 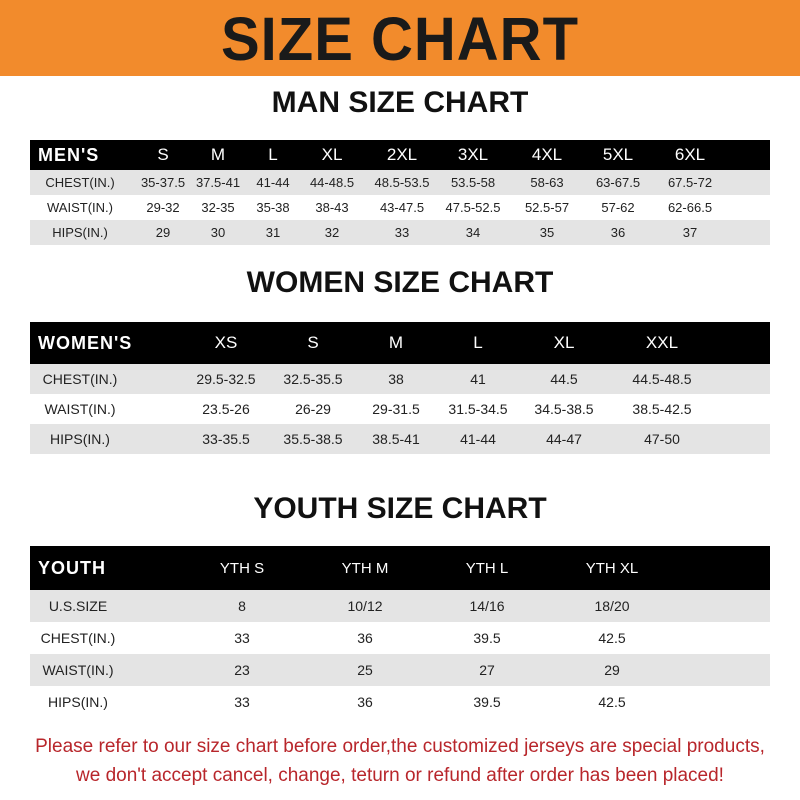 I want to click on table-header-row: YOUTH YTH S YTH M YTH L YTH XL, so click(x=400, y=568).